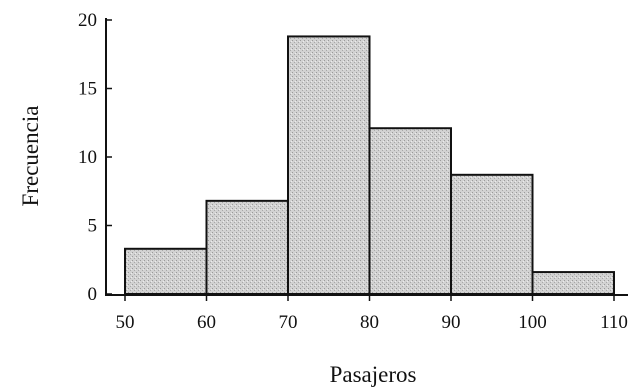 The height and width of the screenshot is (390, 633). What do you see at coordinates (87, 89) in the screenshot?
I see `y-tick-label: 15` at bounding box center [87, 89].